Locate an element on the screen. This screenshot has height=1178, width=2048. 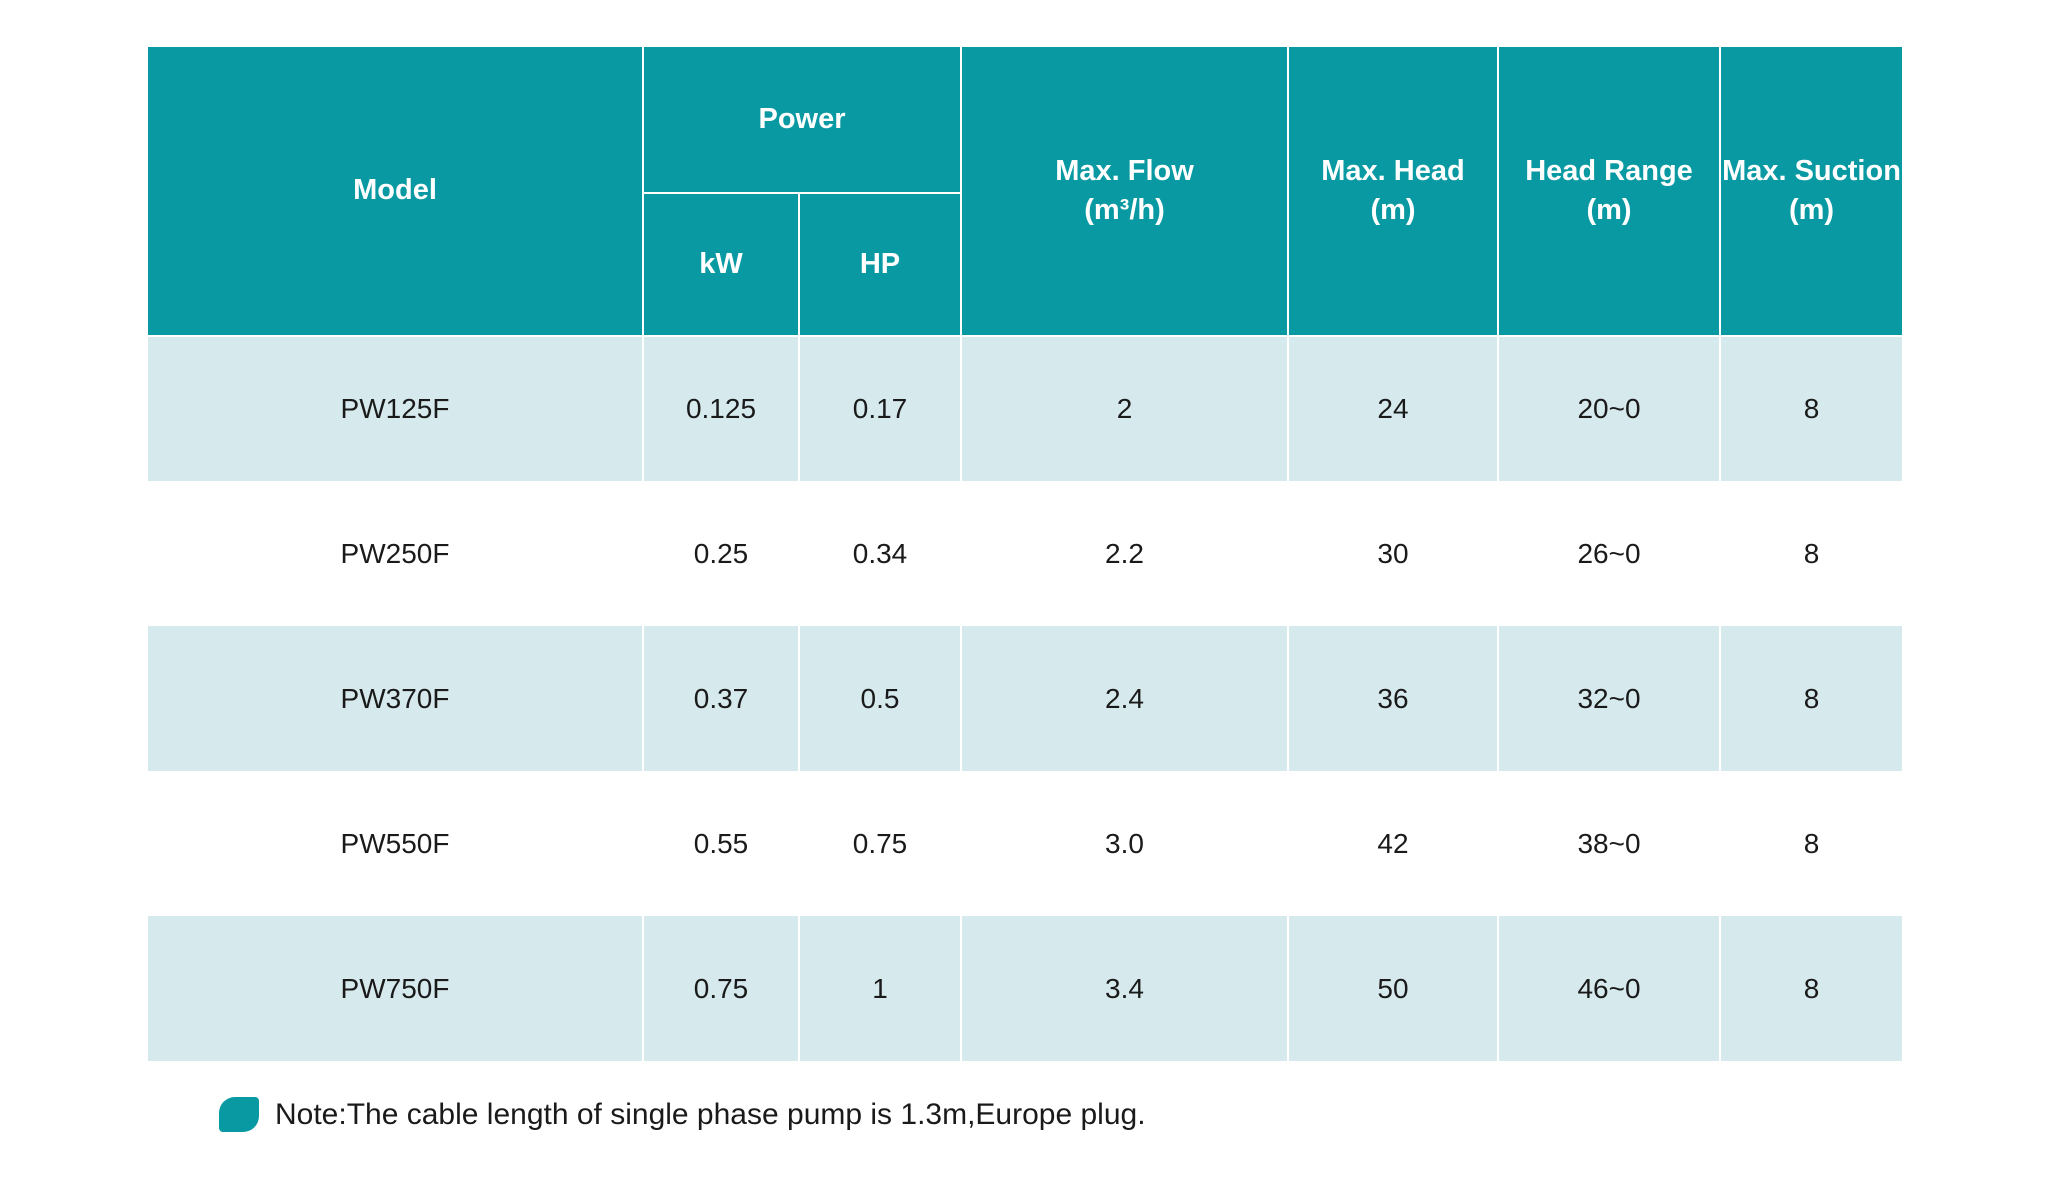
cell-hp: 0.75 is located at coordinates (880, 843).